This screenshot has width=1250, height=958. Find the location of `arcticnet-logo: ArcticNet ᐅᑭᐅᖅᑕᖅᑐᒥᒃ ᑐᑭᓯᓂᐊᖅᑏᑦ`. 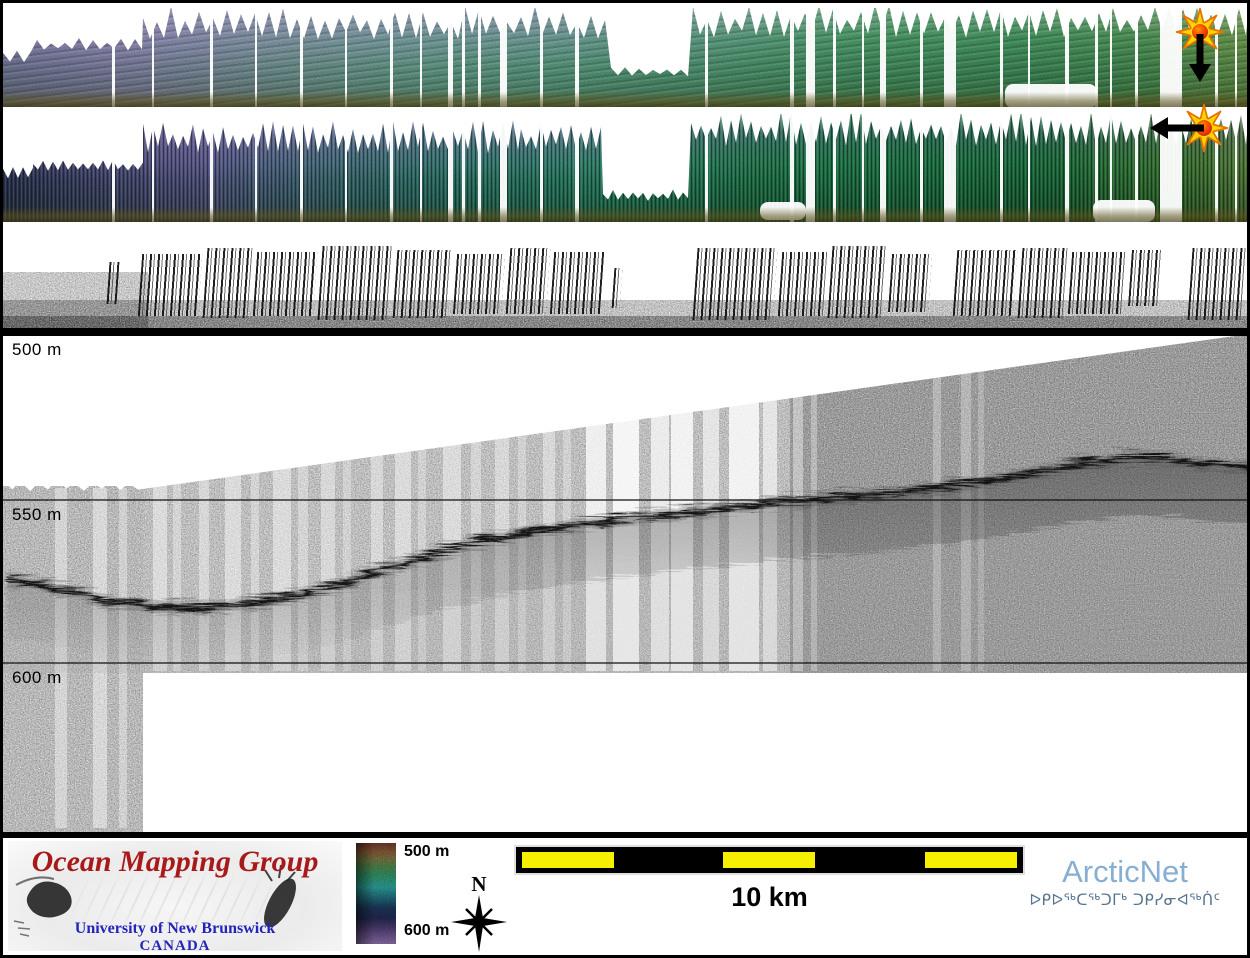

arcticnet-logo: ArcticNet ᐅᑭᐅᖅᑕᖅᑐᒥᒃ ᑐᑭᓯᓂᐊᖅᑏᑦ is located at coordinates (1123, 881).